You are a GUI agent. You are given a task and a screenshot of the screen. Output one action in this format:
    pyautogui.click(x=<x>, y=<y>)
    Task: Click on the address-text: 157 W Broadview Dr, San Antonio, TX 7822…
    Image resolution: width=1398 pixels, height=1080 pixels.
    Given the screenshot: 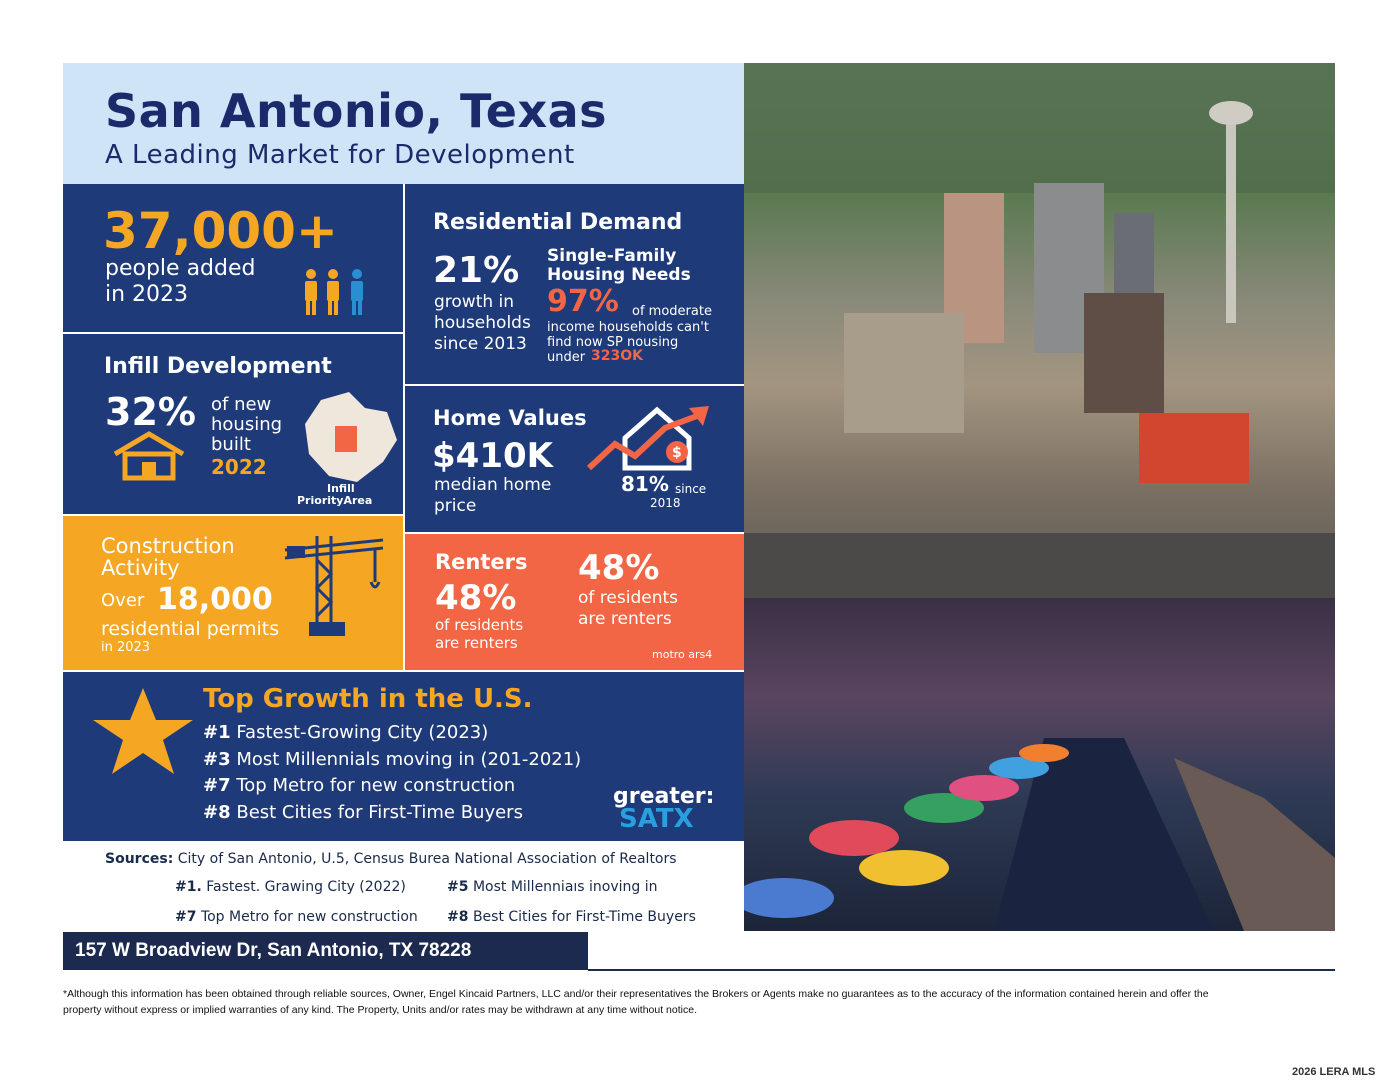 What is the action you would take?
    pyautogui.click(x=273, y=950)
    